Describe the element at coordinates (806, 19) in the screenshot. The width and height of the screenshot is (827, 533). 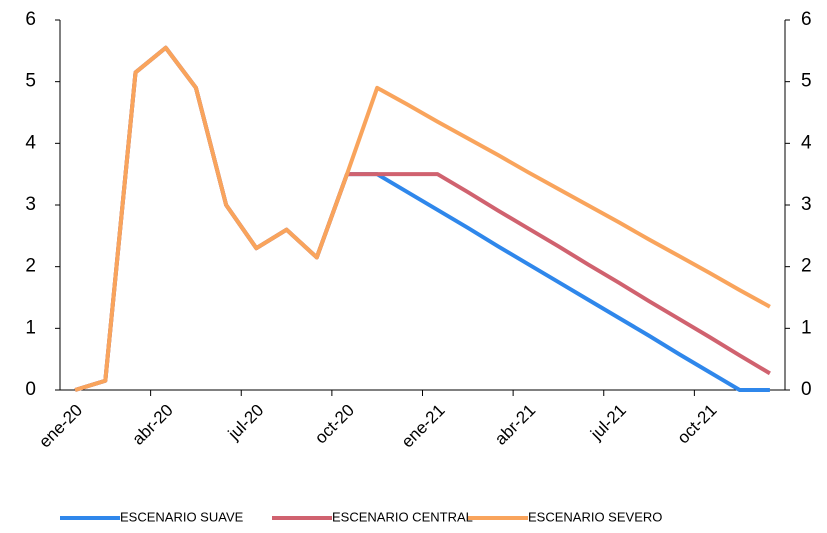
I see `y2-tick-label: 6` at that location.